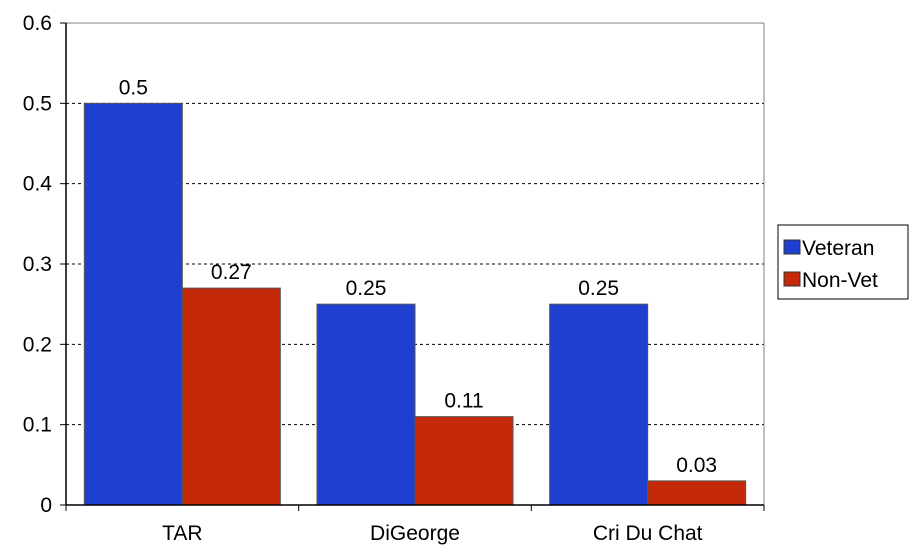 Image resolution: width=914 pixels, height=545 pixels. I want to click on legend: Veteran Non-Vet, so click(843, 262).